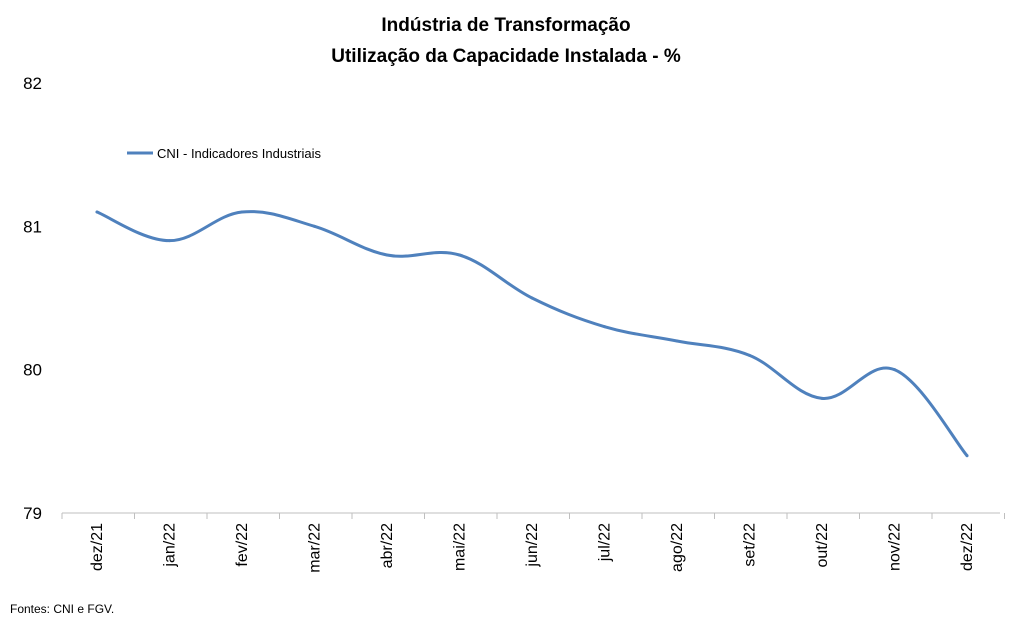 This screenshot has width=1013, height=632. What do you see at coordinates (532, 545) in the screenshot?
I see `x-tick-label: jun/22` at bounding box center [532, 545].